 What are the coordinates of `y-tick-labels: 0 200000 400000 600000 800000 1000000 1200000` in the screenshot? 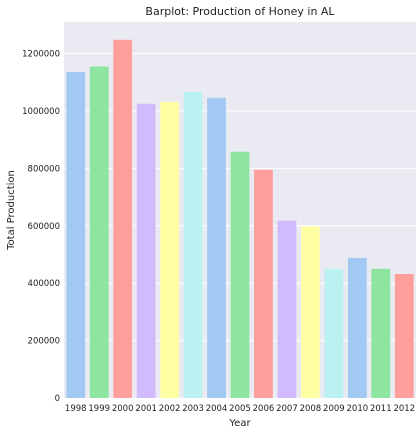 It's located at (41, 227).